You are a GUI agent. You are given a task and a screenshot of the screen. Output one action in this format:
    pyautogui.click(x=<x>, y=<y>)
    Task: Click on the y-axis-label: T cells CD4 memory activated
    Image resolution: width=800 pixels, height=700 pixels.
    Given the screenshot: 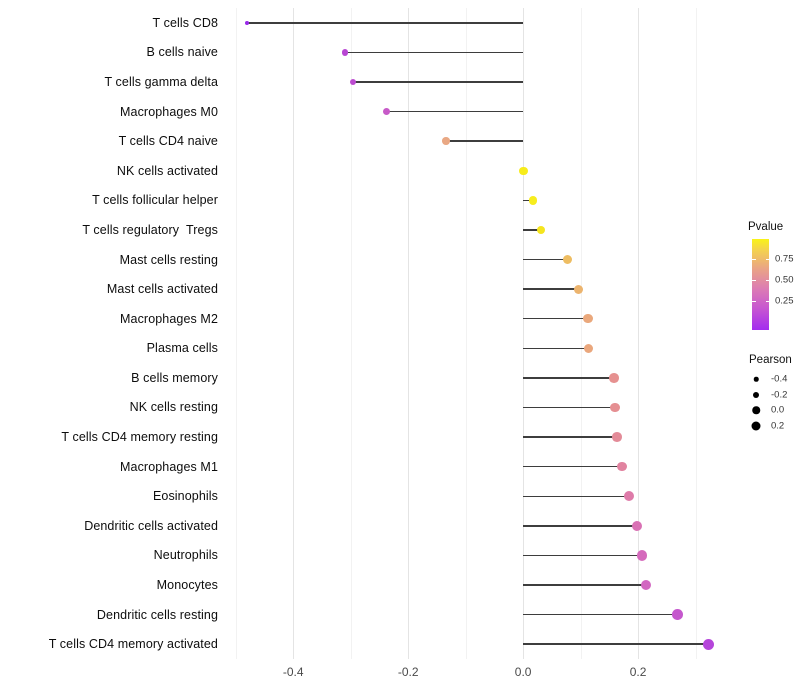 What is the action you would take?
    pyautogui.click(x=133, y=644)
    